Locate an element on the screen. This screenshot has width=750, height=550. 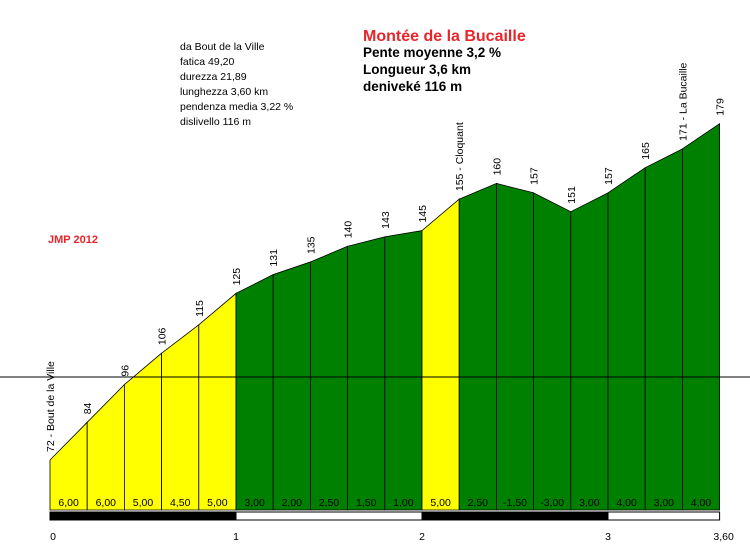
stat-durezza: durezza 21,89 is located at coordinates (213, 77).